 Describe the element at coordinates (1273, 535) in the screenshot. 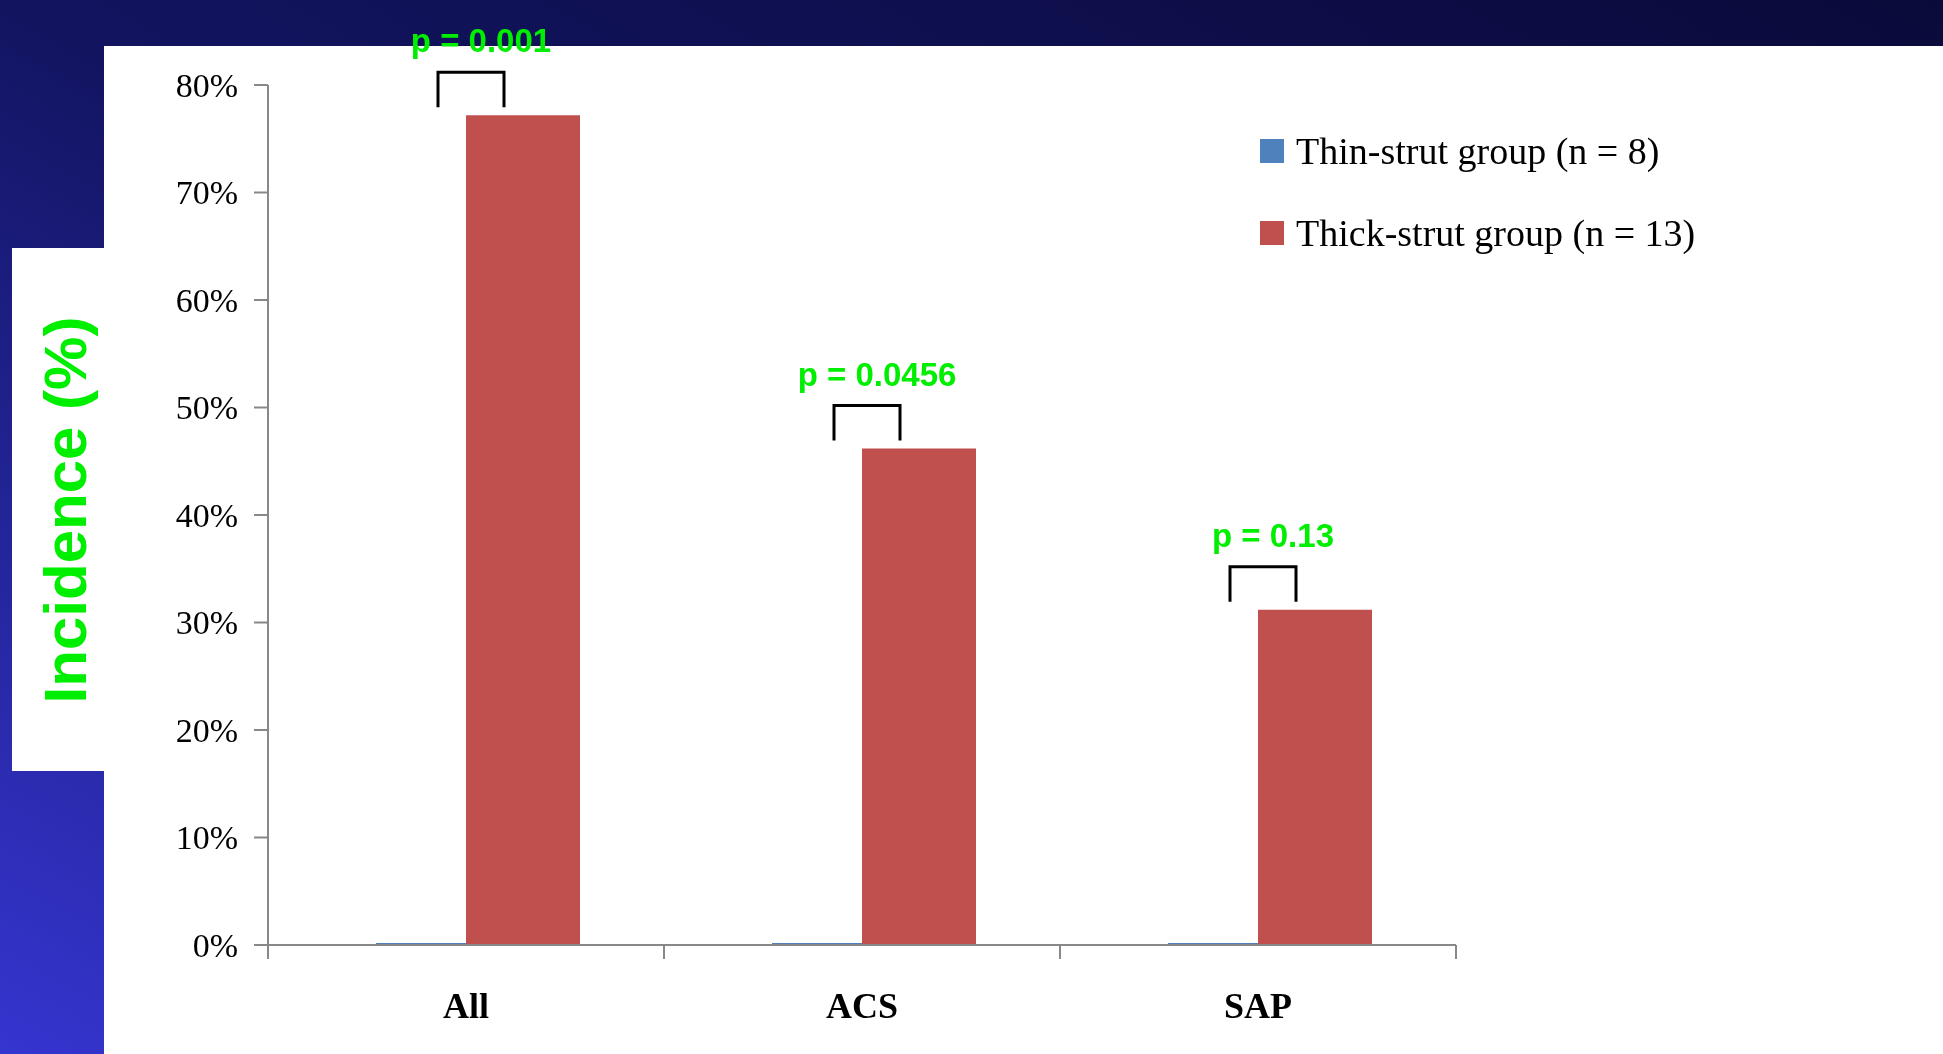

I see `annotation: p = 0.13` at that location.